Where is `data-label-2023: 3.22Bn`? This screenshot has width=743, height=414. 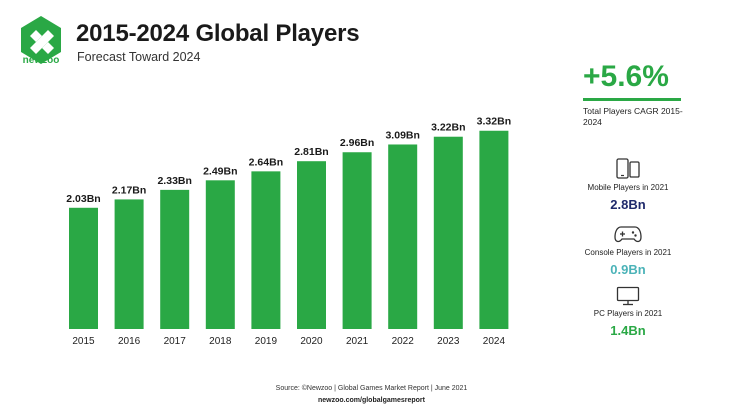
data-label-2023: 3.22Bn is located at coordinates (448, 128).